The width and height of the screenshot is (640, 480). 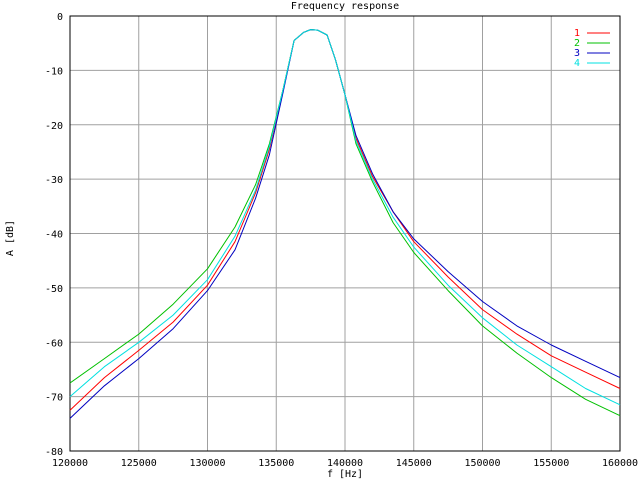 I want to click on y-tick-label: -30, so click(x=54, y=180).